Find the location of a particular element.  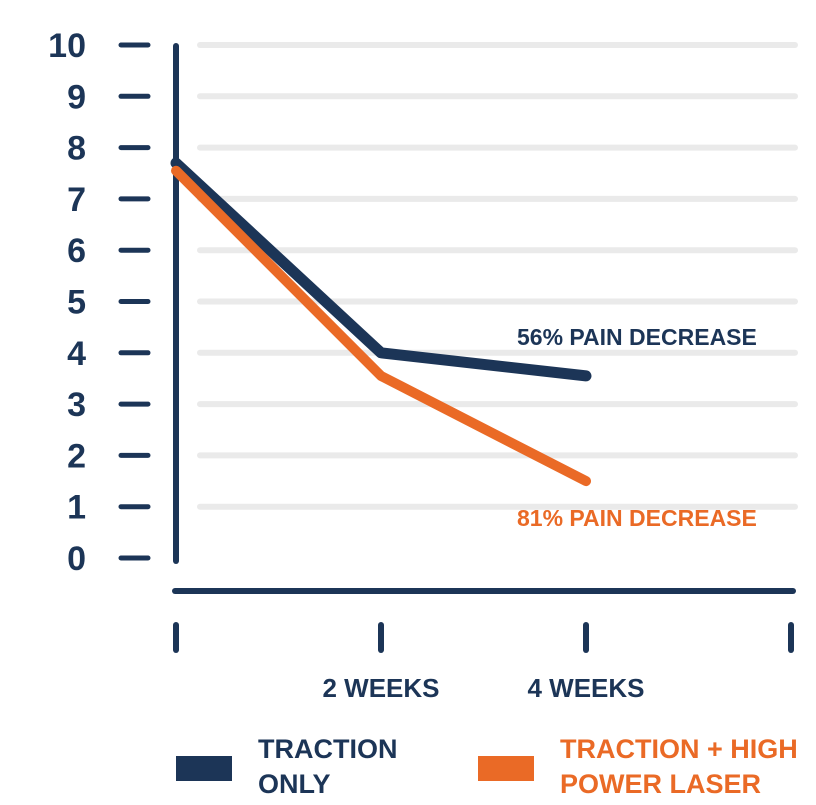

y-tick-label: 7 is located at coordinates (76, 200).